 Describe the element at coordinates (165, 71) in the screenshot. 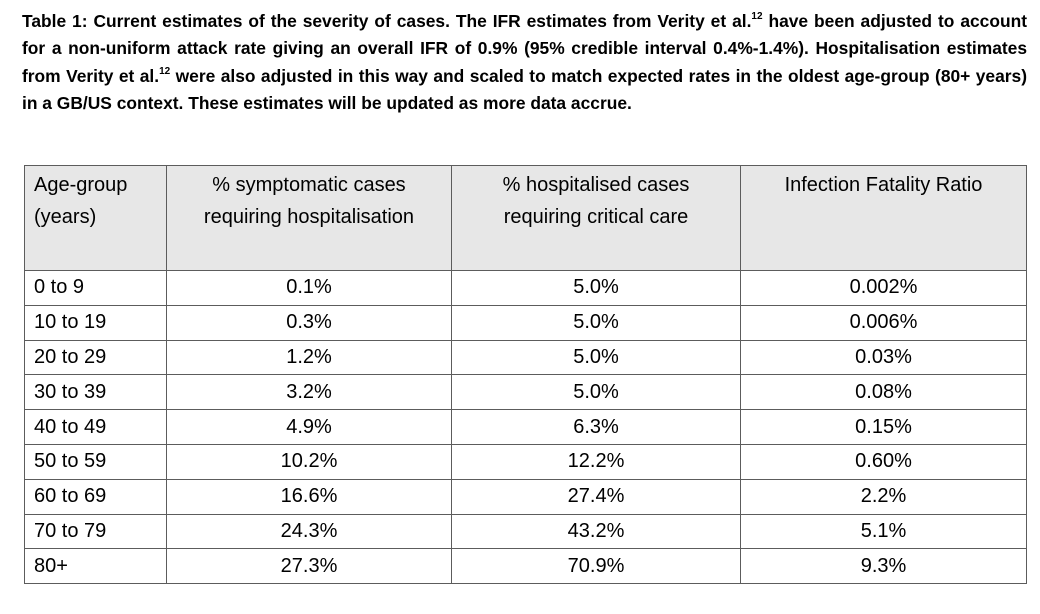

I see `reference-superscript-2: 12` at that location.